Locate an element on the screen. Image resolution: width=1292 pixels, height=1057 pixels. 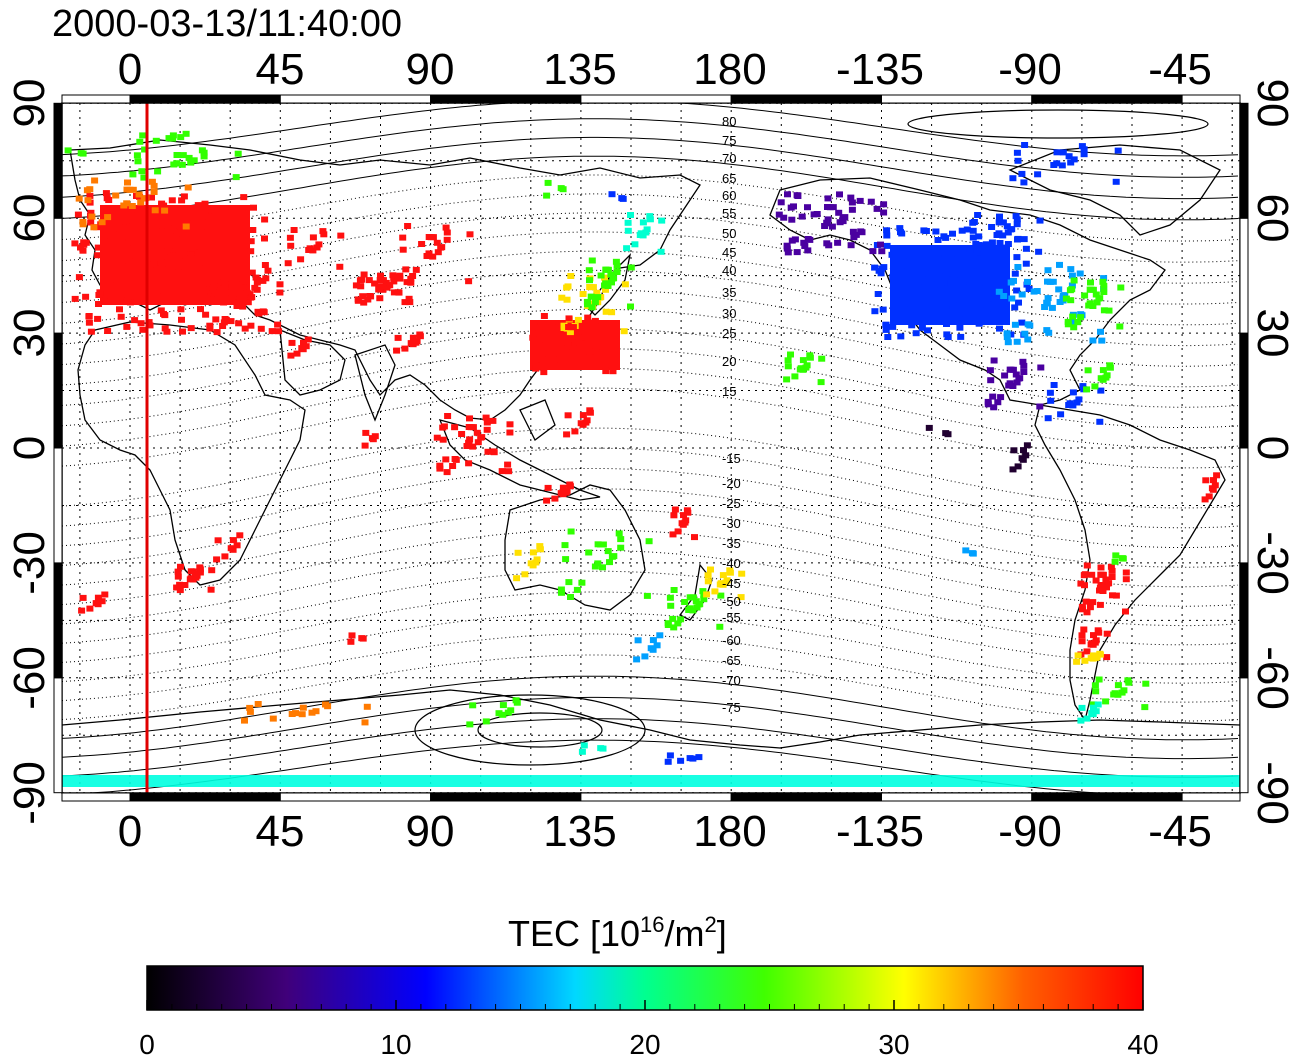
top-longitude-label: -90 is located at coordinates (1030, 69).